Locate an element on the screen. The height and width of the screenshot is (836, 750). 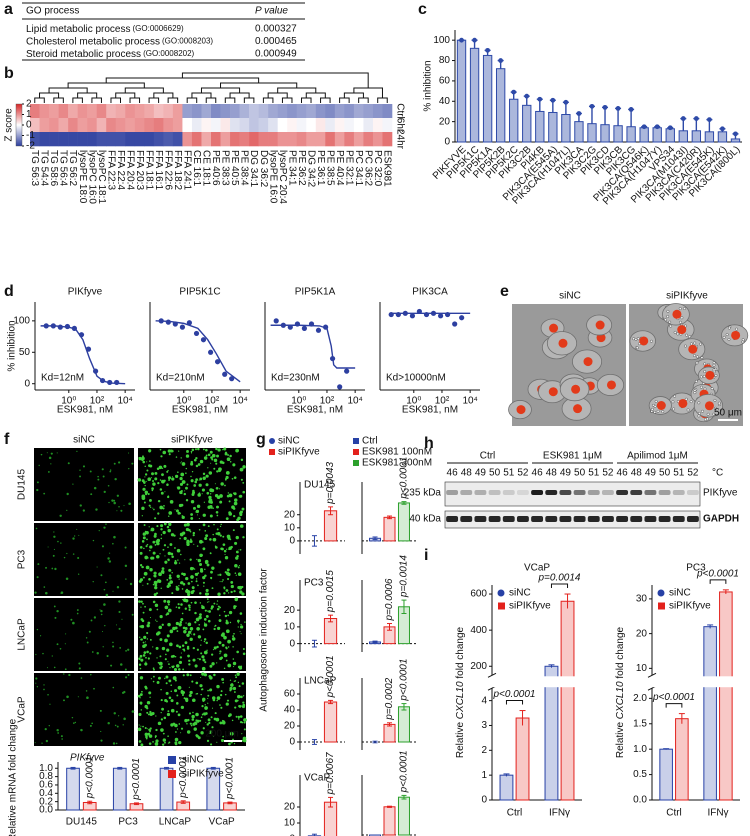
p-value: p<0.0001 is located at coordinates (136, 779).